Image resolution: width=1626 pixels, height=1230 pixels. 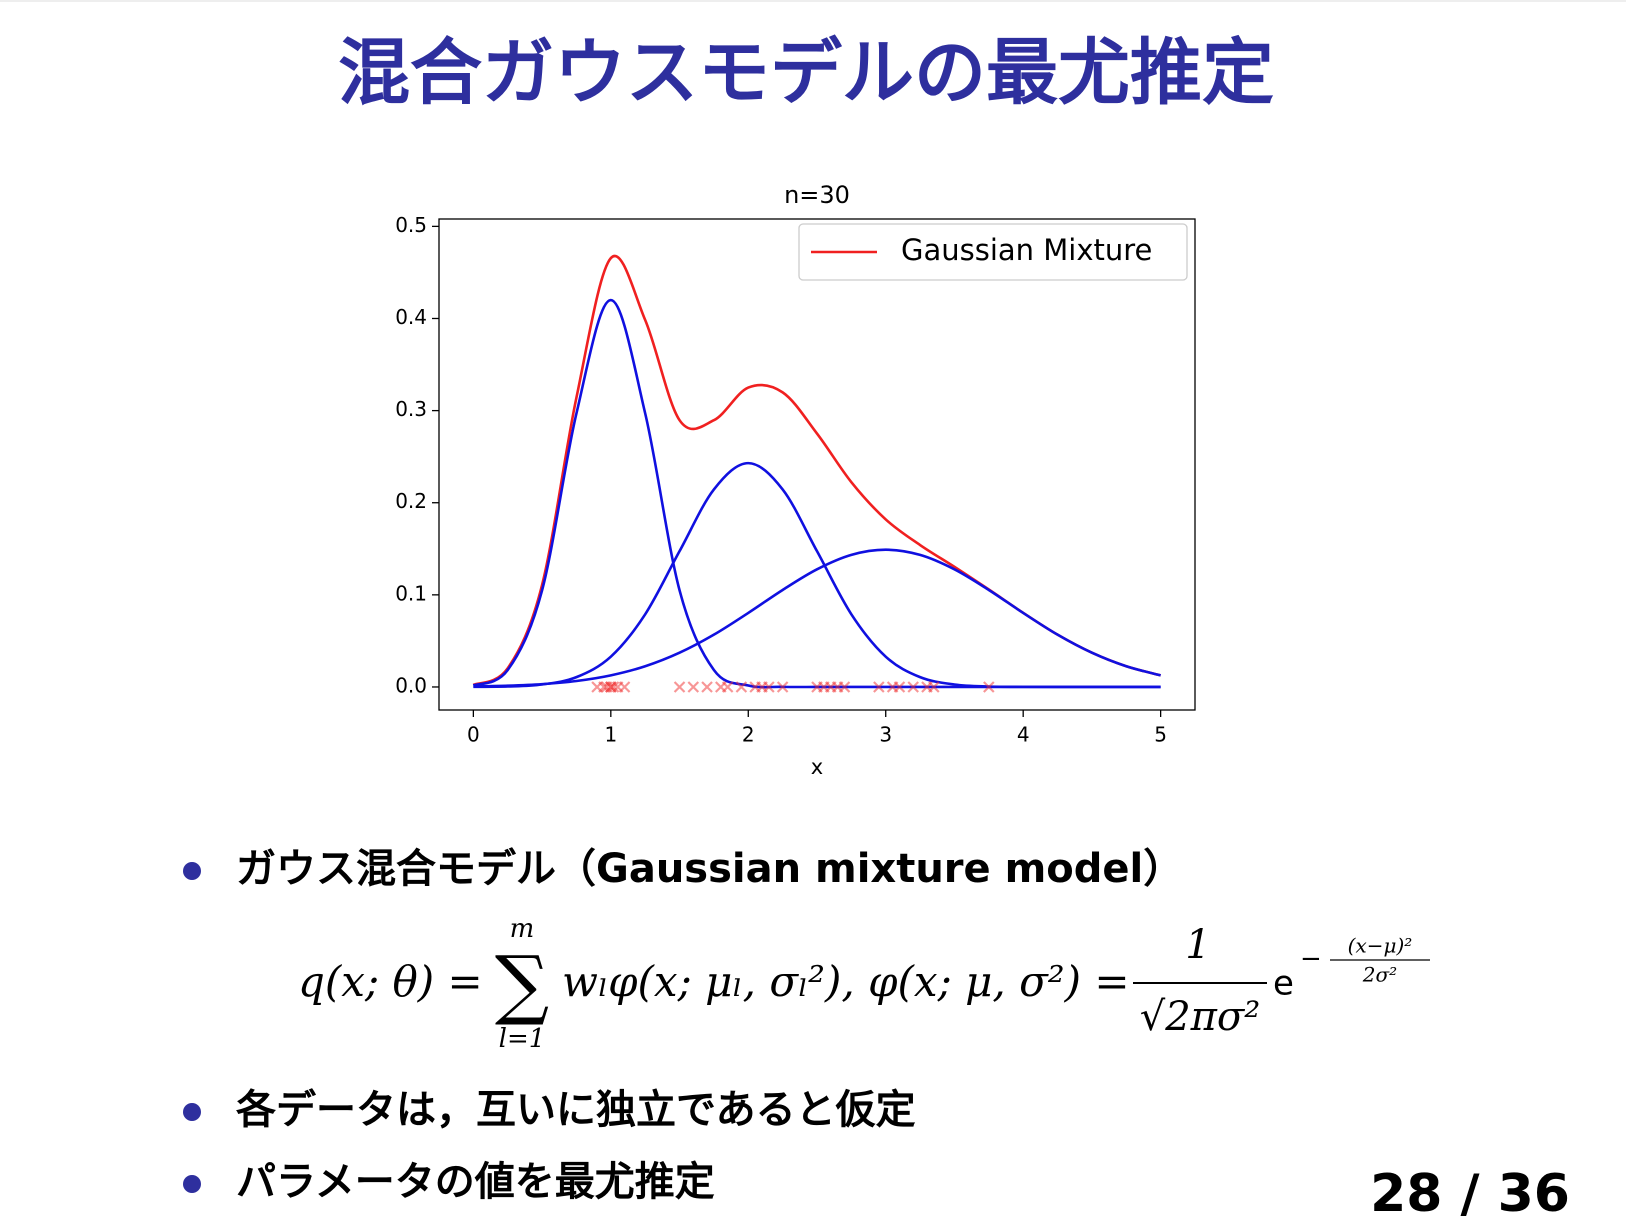 I want to click on formula-exp-base: e, so click(x=1283, y=984).